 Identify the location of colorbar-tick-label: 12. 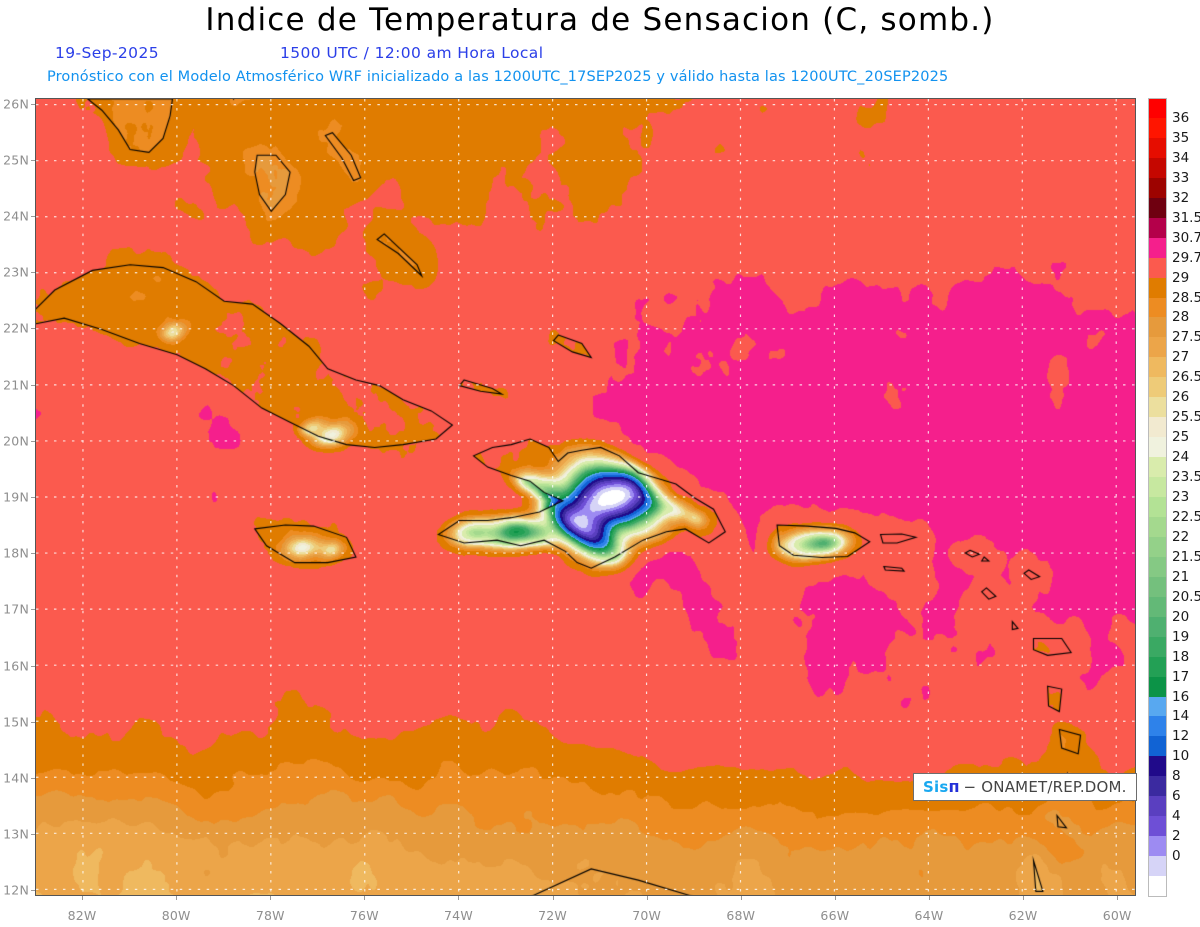
(1181, 736).